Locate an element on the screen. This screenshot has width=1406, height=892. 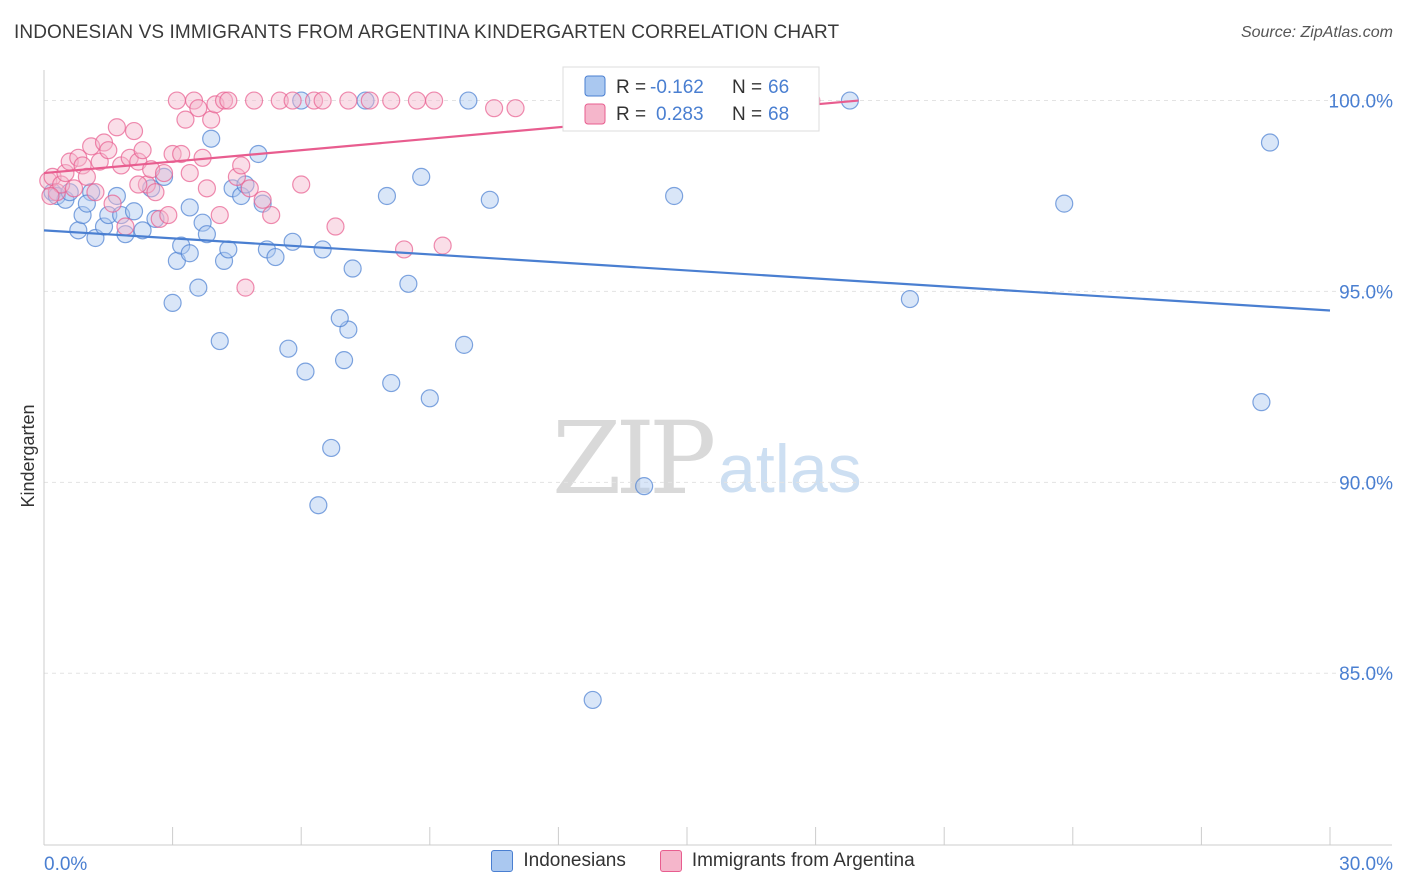
legend-r-value-1: -0.162 is located at coordinates (677, 87).